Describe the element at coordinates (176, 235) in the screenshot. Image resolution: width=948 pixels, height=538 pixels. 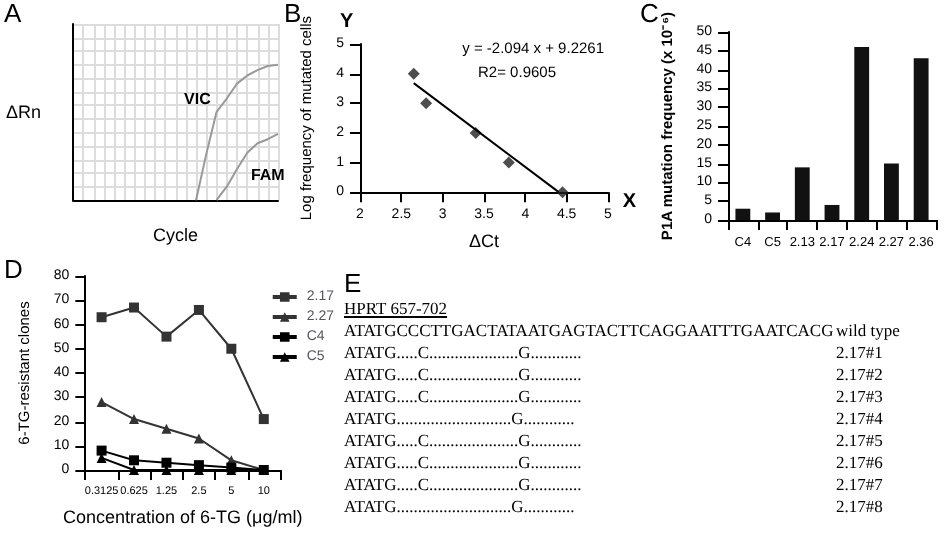
I see `x-axis-title: Cycle` at that location.